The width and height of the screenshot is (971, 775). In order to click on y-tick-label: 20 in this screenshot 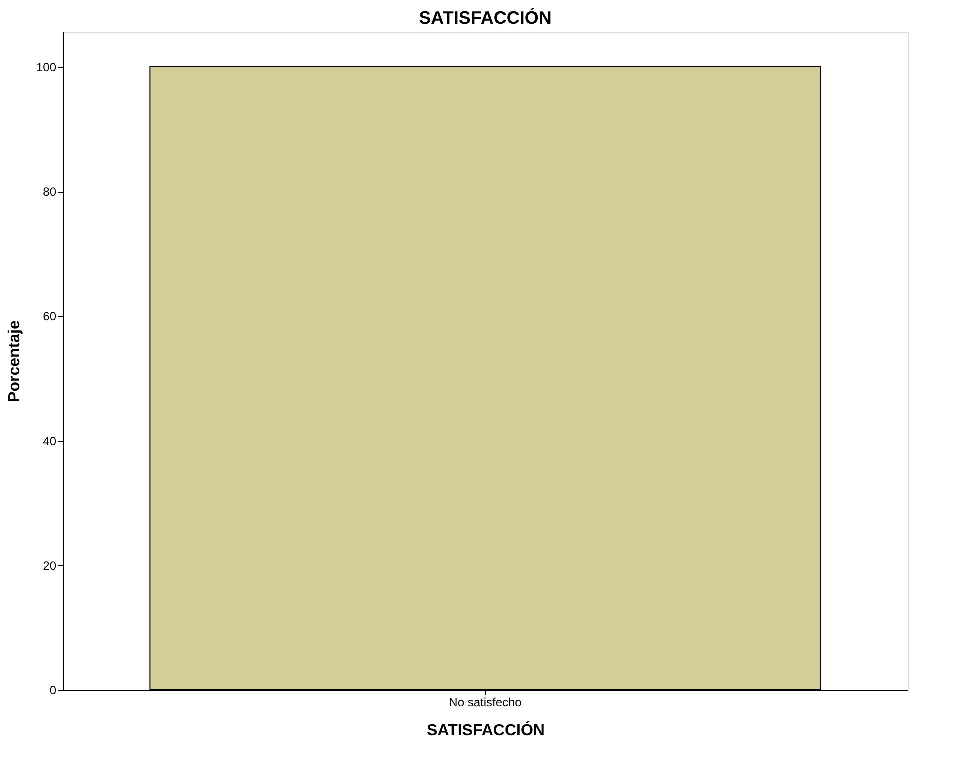, I will do `click(50, 565)`.